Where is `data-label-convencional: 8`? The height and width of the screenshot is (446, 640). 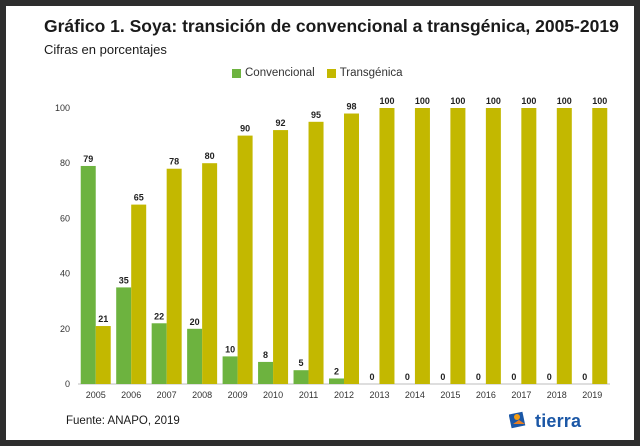
data-label-convencional: 8 is located at coordinates (265, 355).